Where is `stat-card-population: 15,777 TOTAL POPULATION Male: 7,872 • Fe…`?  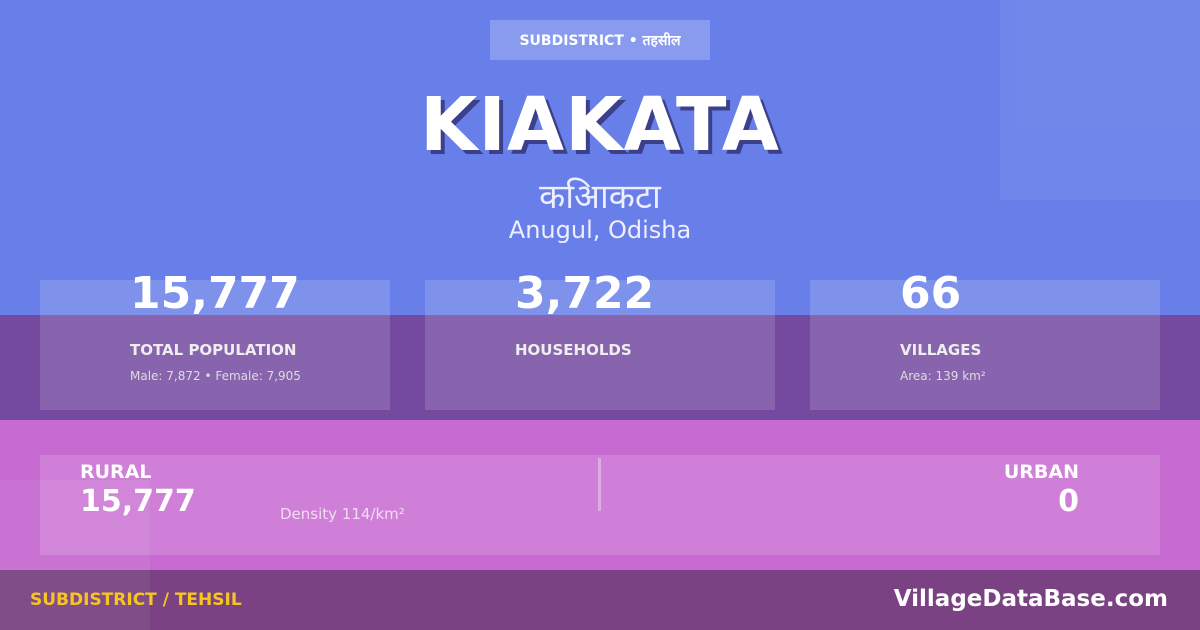 stat-card-population: 15,777 TOTAL POPULATION Male: 7,872 • Fe… is located at coordinates (215, 339).